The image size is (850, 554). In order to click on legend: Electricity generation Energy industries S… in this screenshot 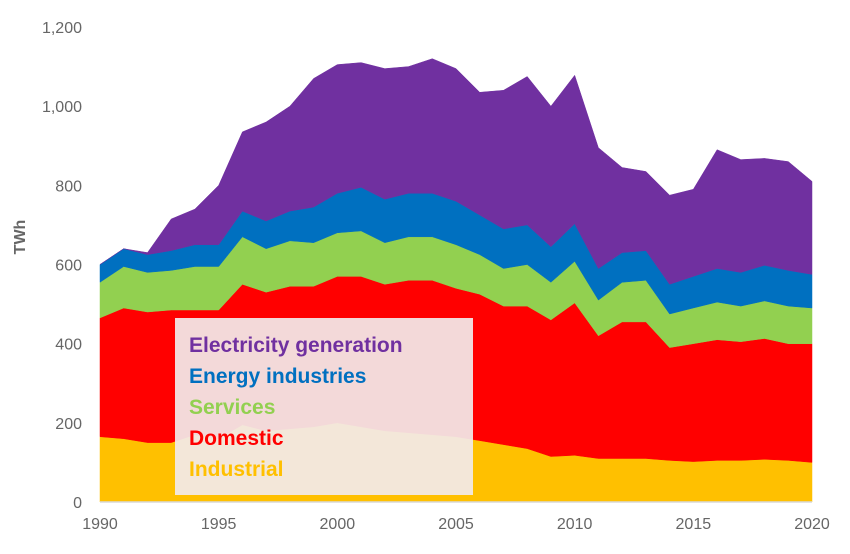, I will do `click(324, 406)`.